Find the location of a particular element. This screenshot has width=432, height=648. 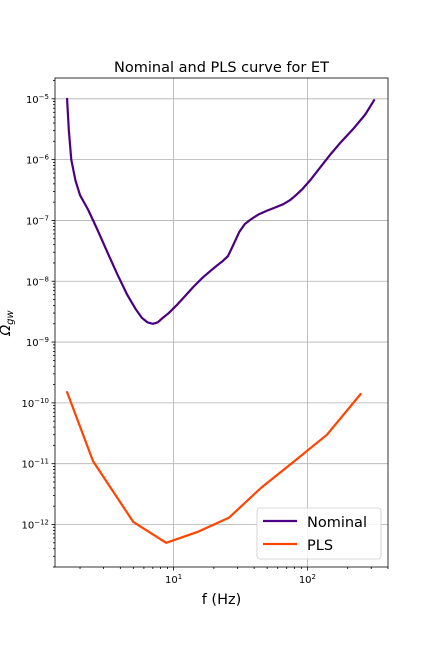

y-axis-label: Ωgw is located at coordinates (8, 323).